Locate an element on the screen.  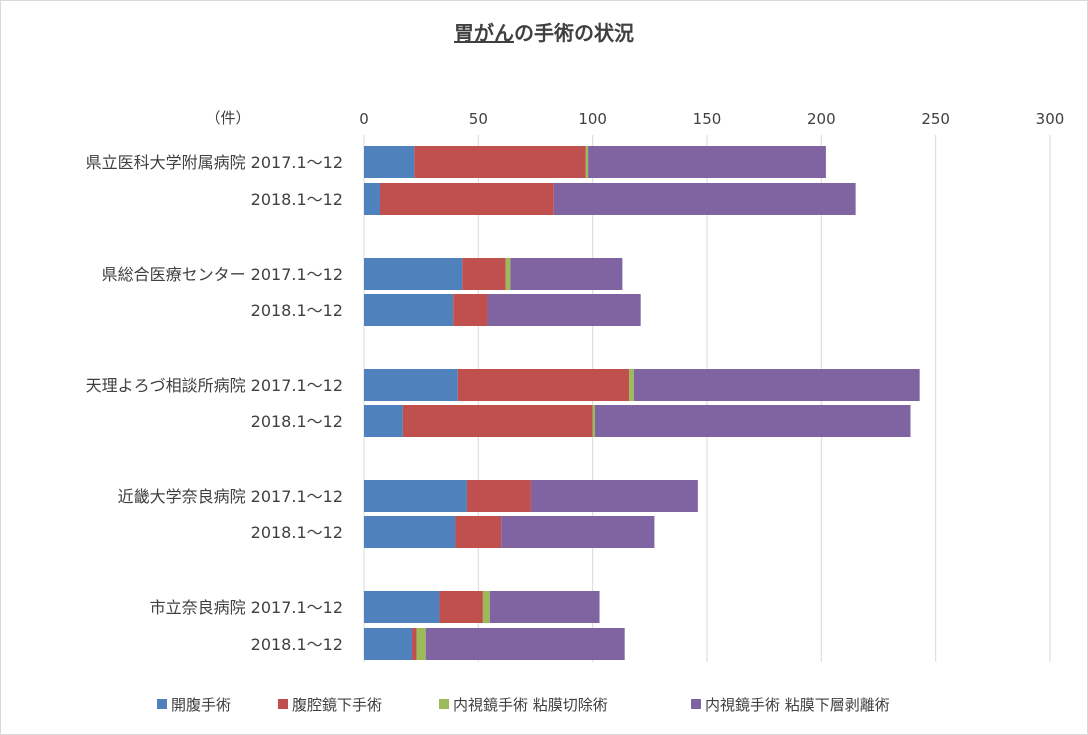
bar-segment-s3-r9 is located at coordinates (525, 644).